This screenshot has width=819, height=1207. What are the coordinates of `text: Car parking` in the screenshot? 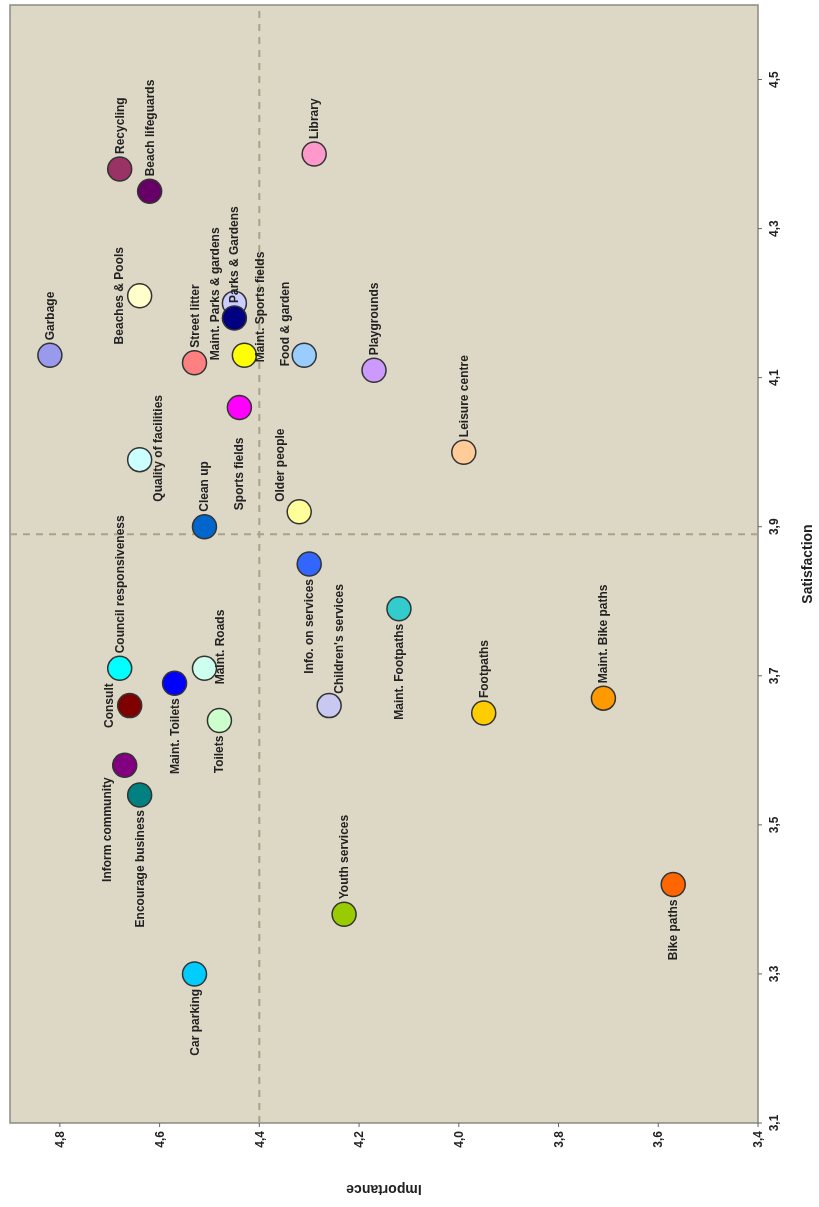 It's located at (194, 1022).